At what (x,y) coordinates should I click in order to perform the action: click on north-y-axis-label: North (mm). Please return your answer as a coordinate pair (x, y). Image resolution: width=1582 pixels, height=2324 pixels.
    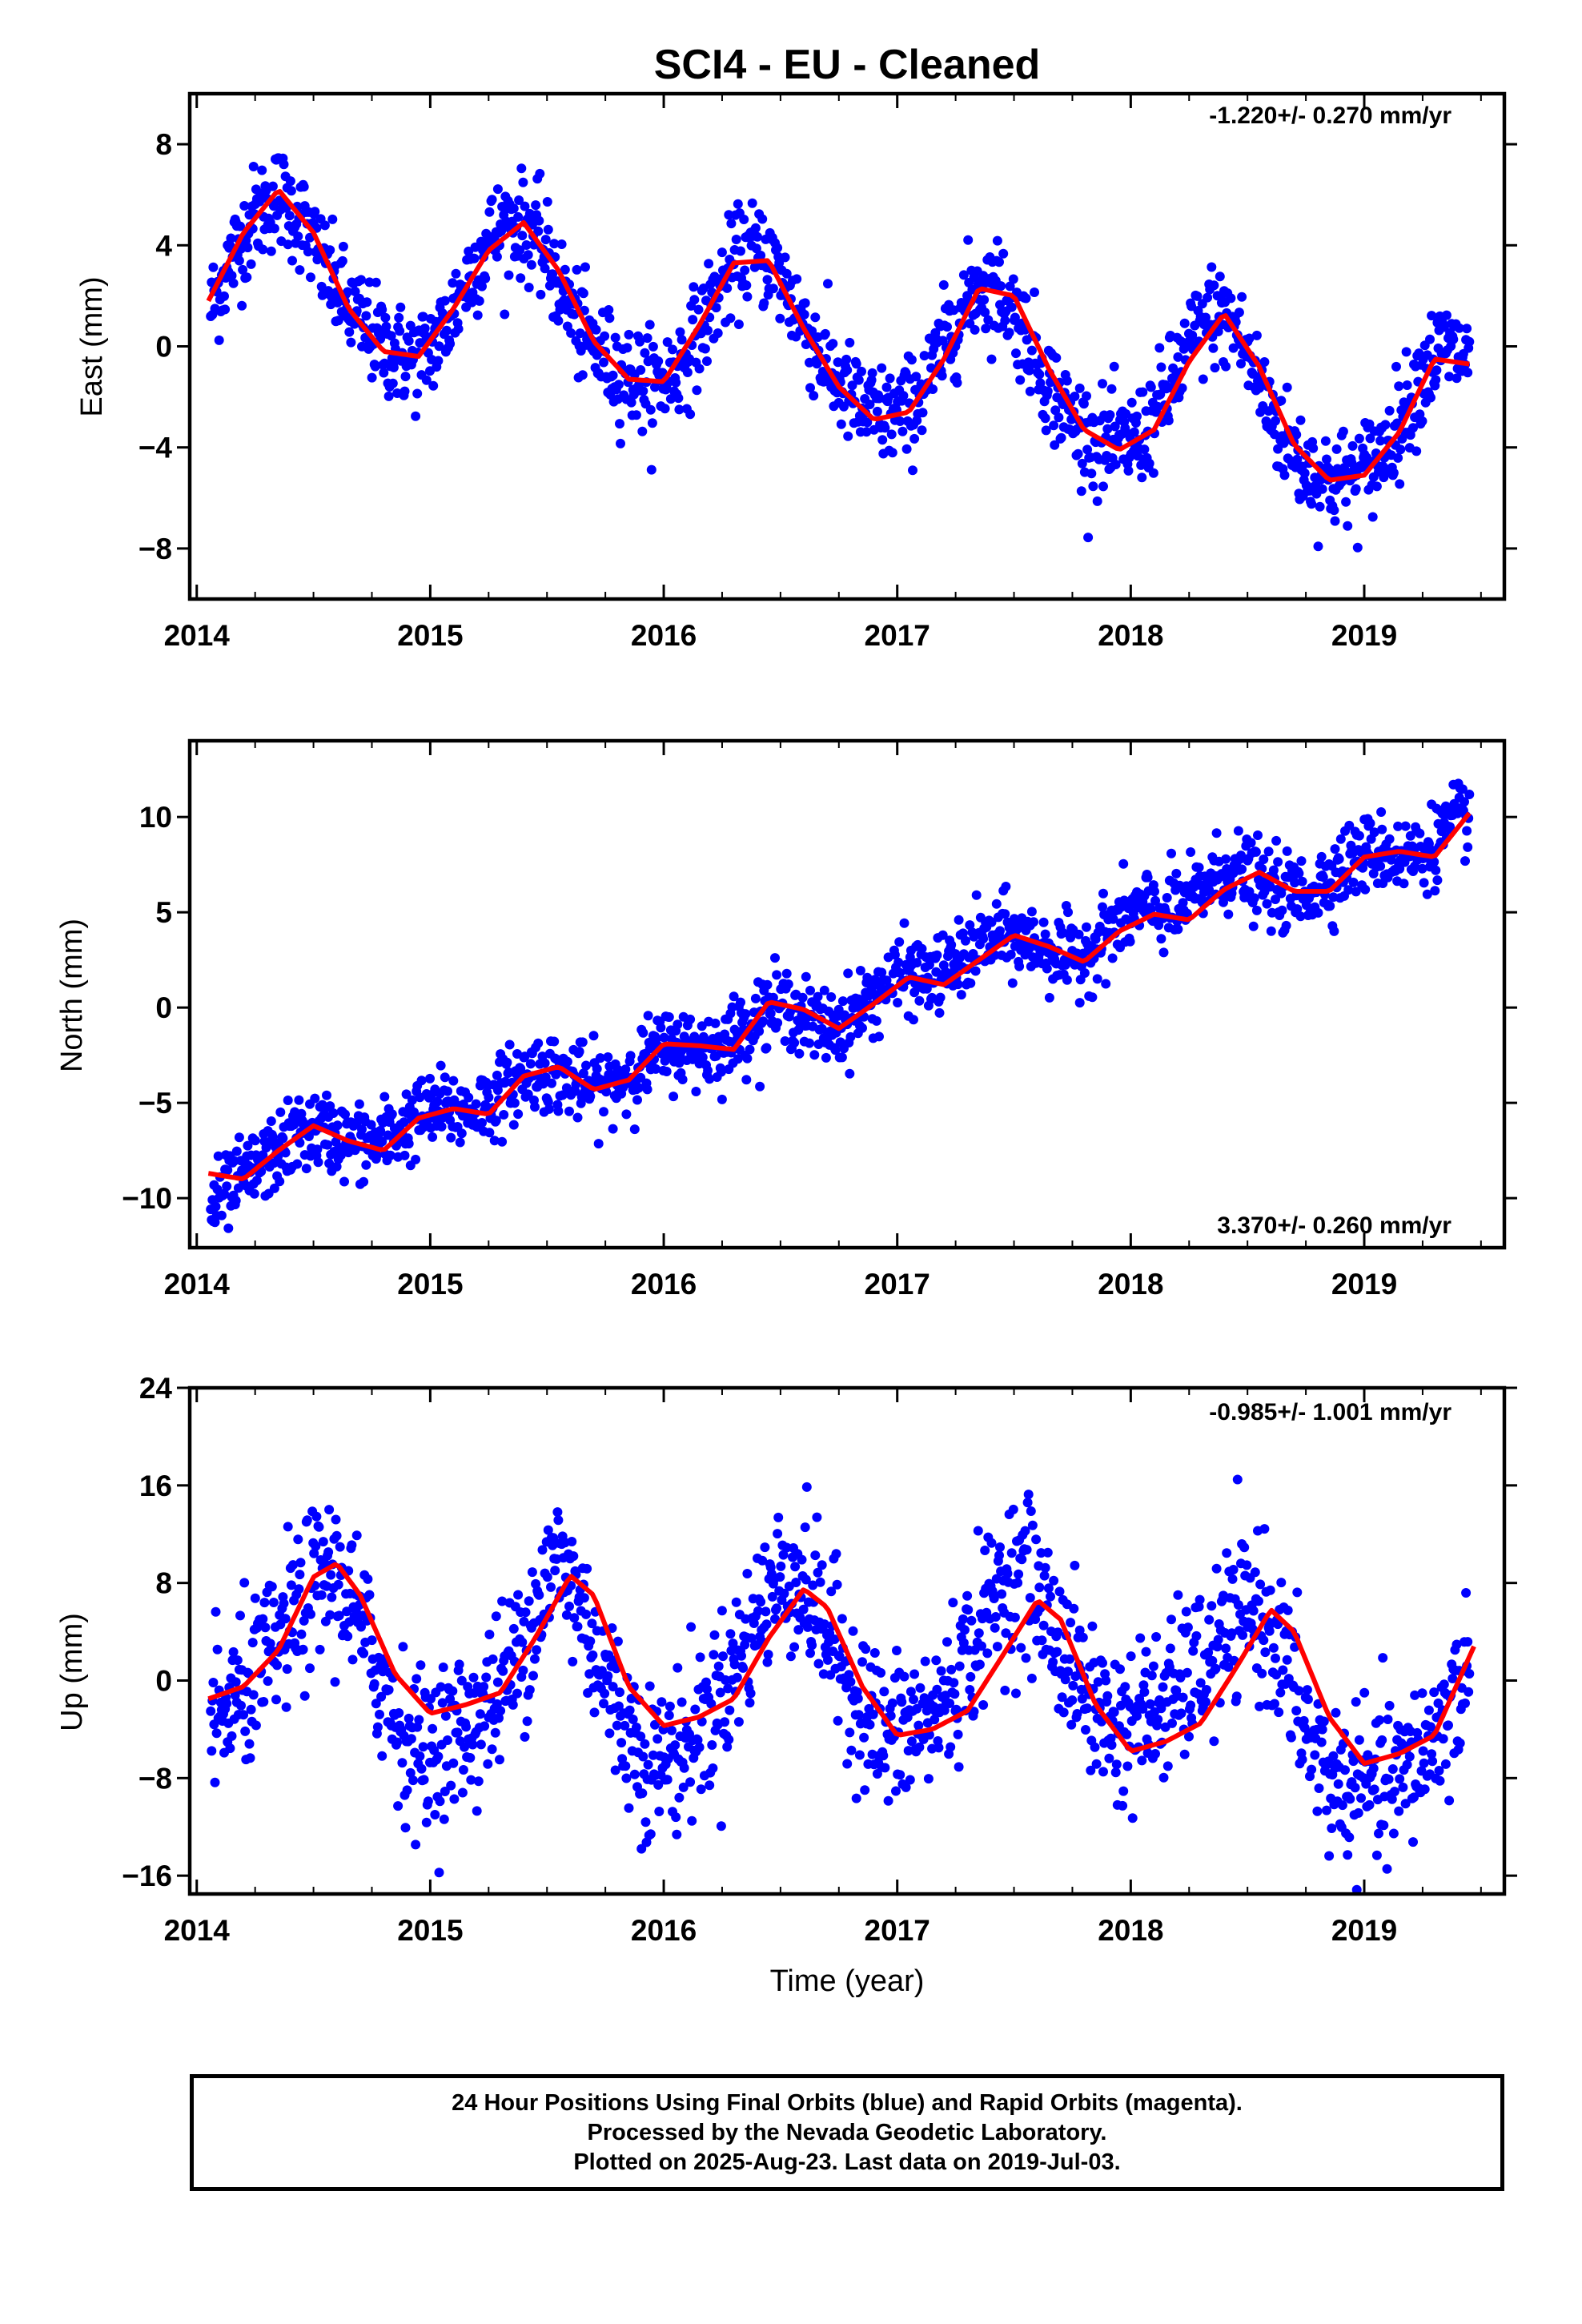
    Looking at the image, I should click on (72, 995).